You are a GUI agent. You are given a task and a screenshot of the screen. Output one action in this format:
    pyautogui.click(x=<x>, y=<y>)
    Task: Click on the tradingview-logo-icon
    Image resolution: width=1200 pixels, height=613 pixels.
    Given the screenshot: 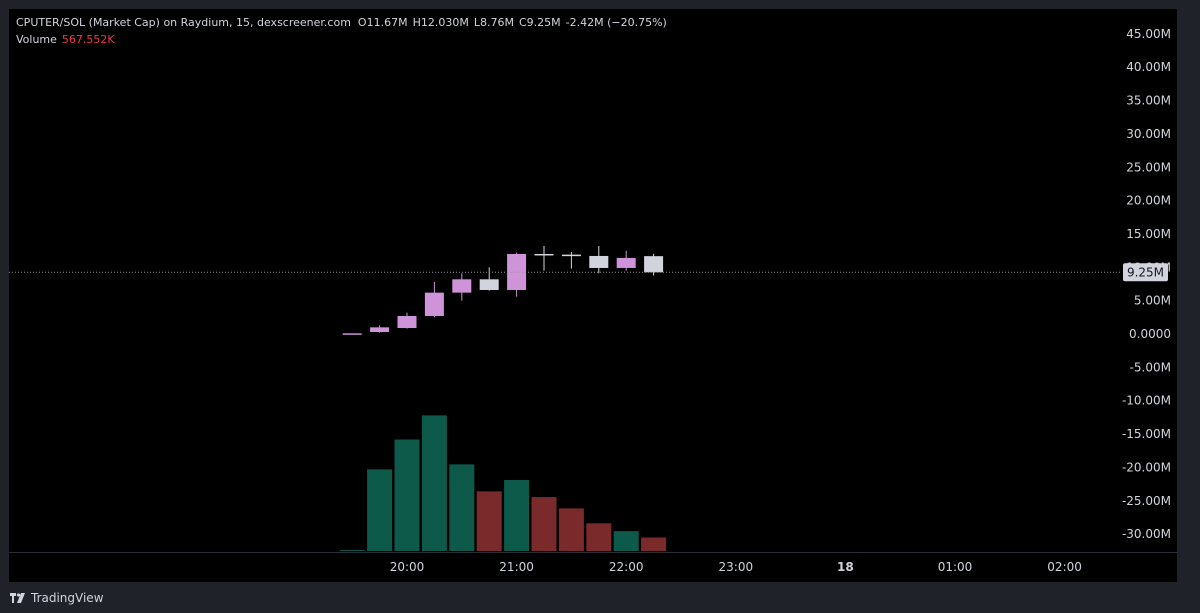 What is the action you would take?
    pyautogui.click(x=17, y=598)
    